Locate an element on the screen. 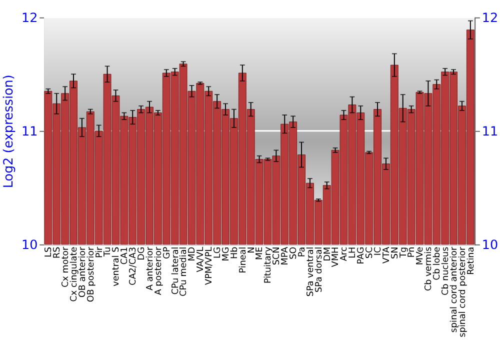 This screenshot has height=350, width=500. y-axis-title: Log2 (expression) is located at coordinates (8, 131).